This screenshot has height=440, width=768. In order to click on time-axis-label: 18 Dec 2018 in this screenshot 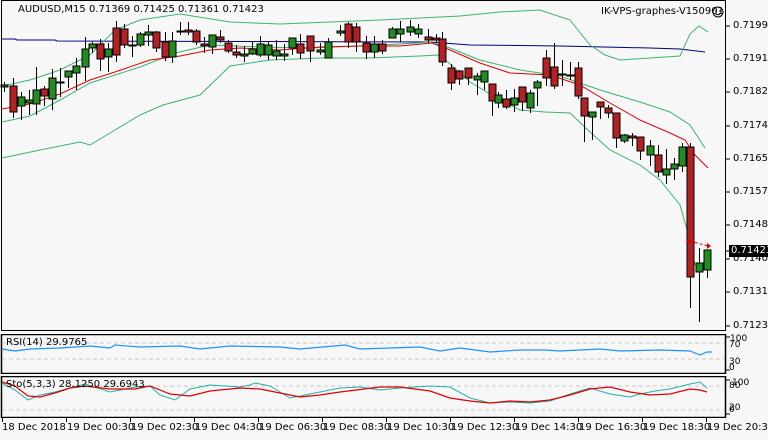, I will do `click(34, 427)`.